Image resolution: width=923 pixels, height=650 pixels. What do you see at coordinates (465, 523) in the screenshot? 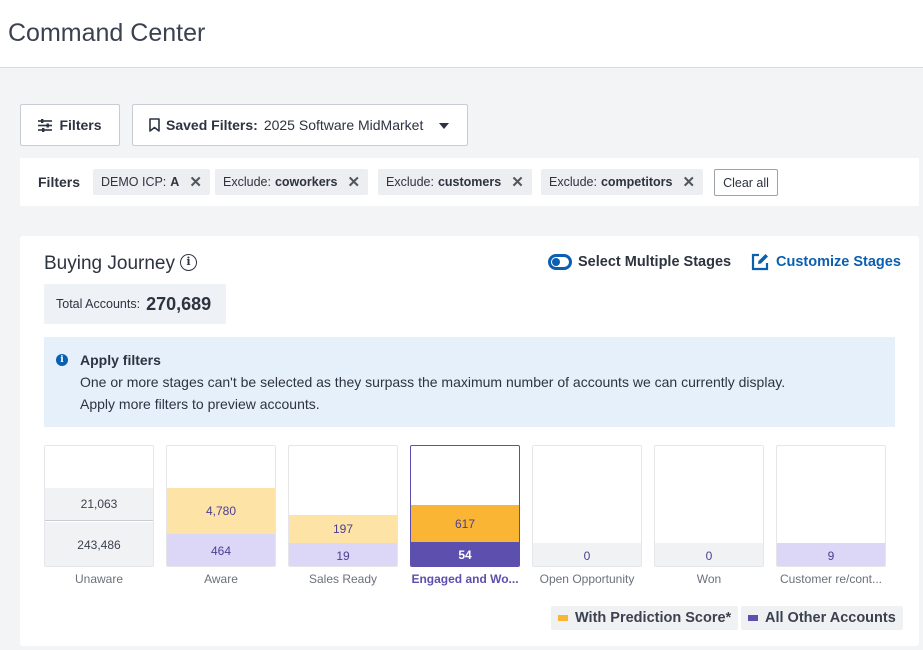
I see `stage-prediction-count: 617` at bounding box center [465, 523].